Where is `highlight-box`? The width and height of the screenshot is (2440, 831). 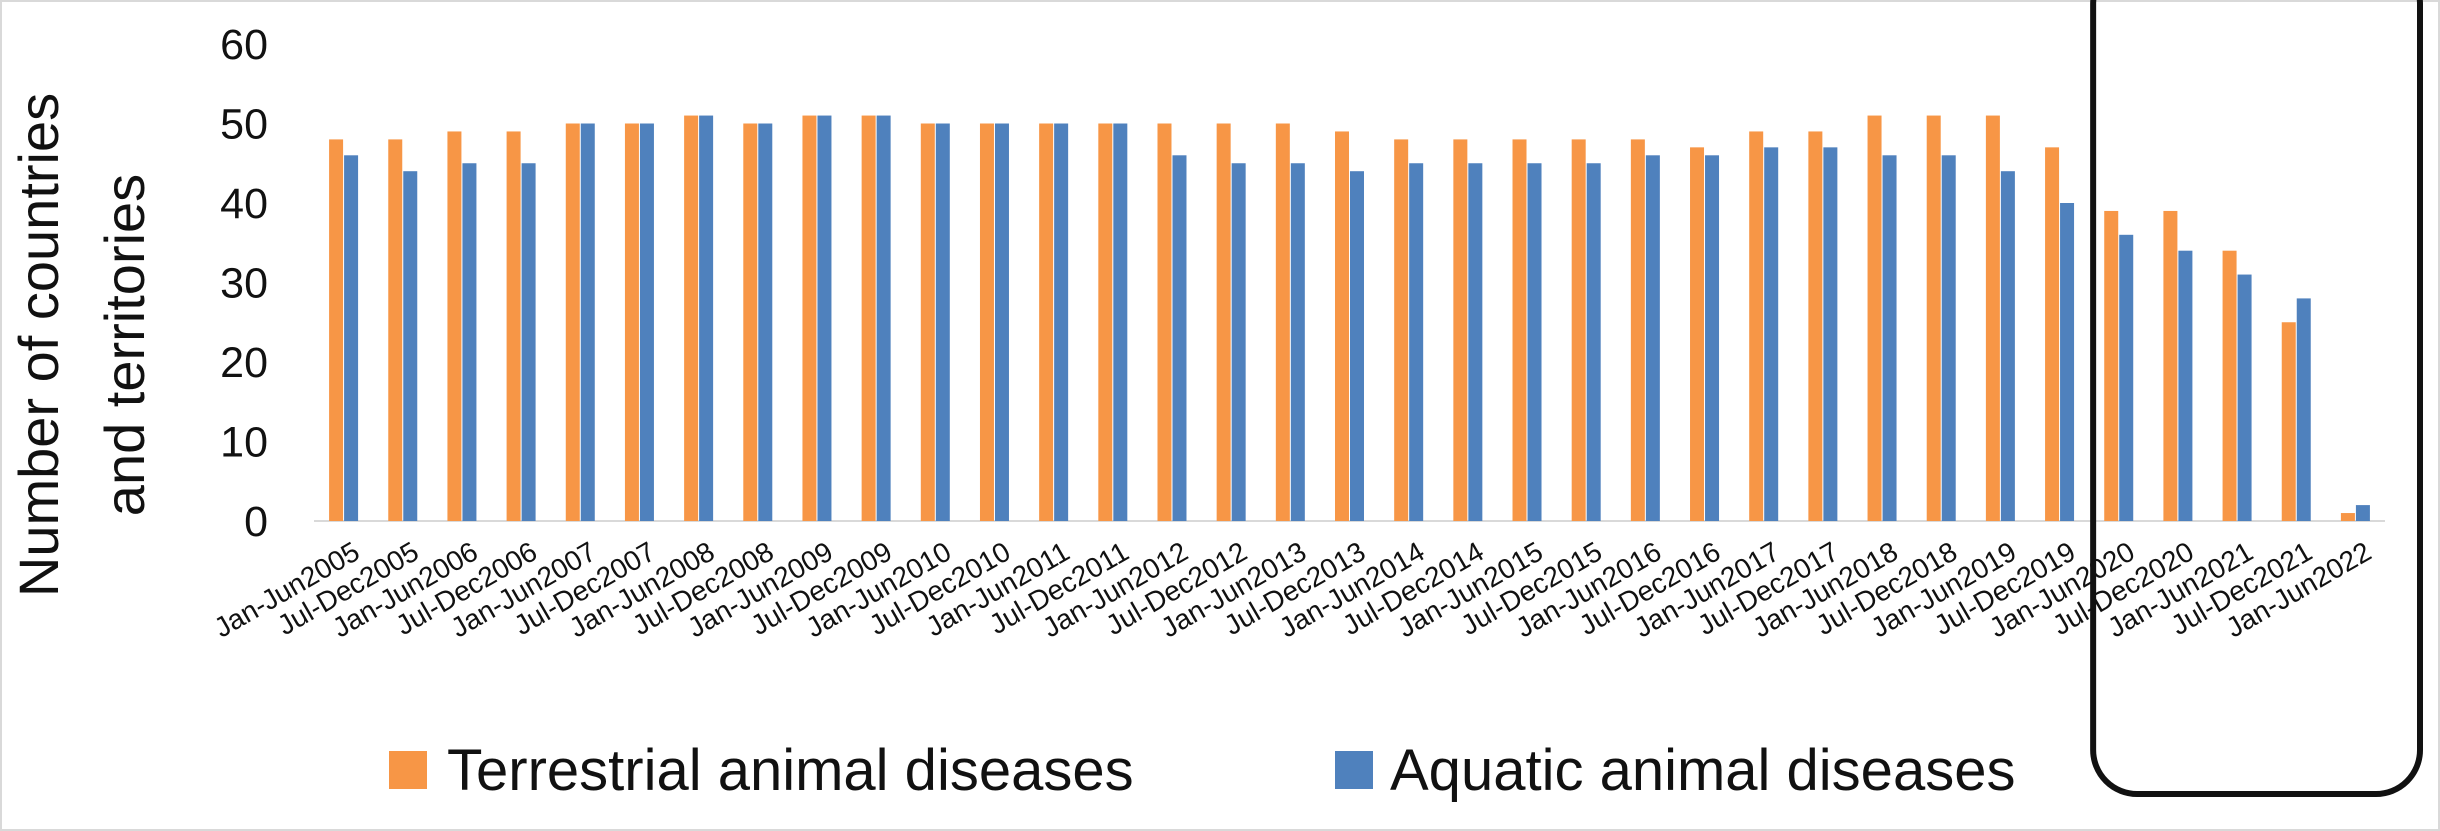
highlight-box is located at coordinates (2256, 398).